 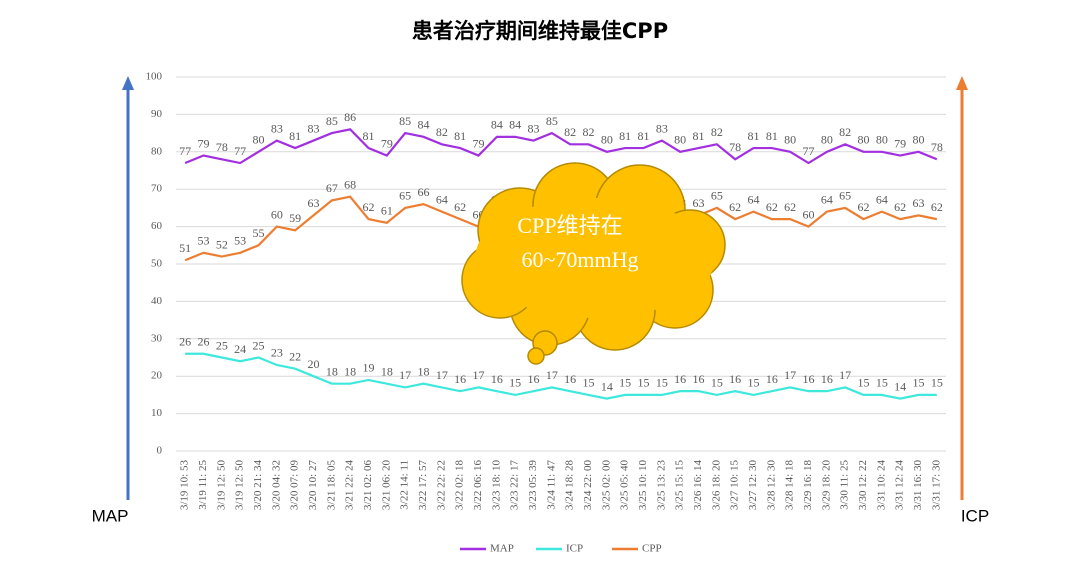 What do you see at coordinates (561, 146) in the screenshot?
I see `series-line` at bounding box center [561, 146].